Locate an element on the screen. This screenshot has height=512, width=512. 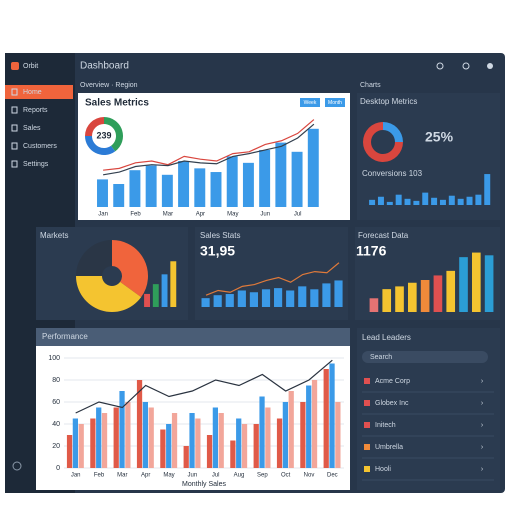
button-label: Month is located at coordinates (335, 103).